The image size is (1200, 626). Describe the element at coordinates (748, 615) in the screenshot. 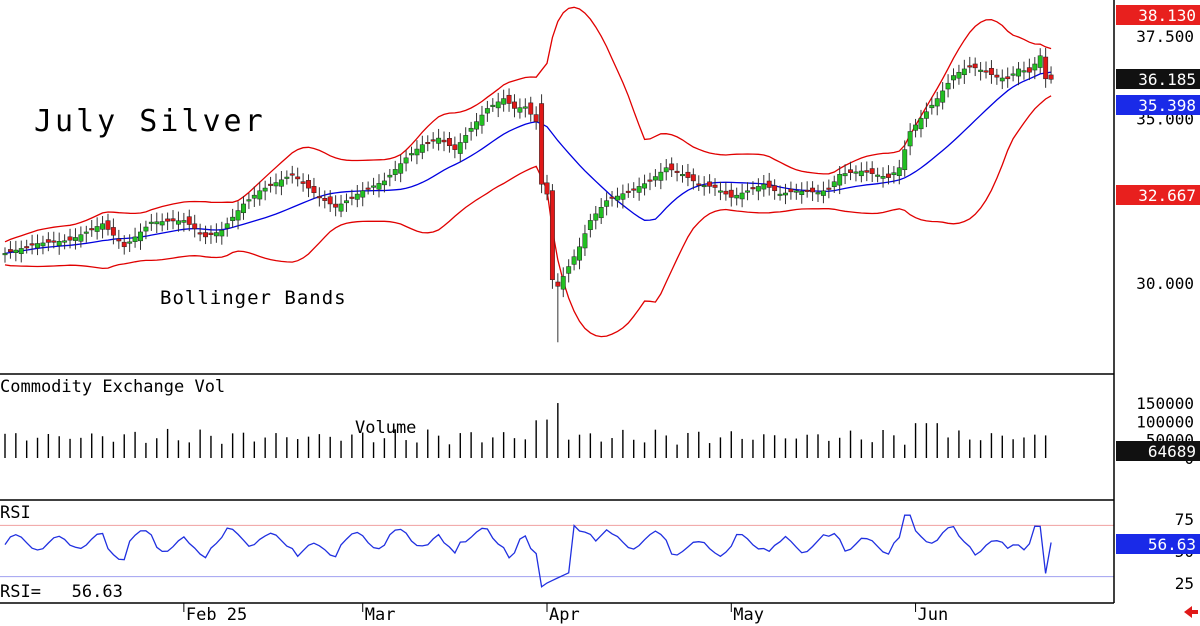

I see `x-tick-label: May` at that location.